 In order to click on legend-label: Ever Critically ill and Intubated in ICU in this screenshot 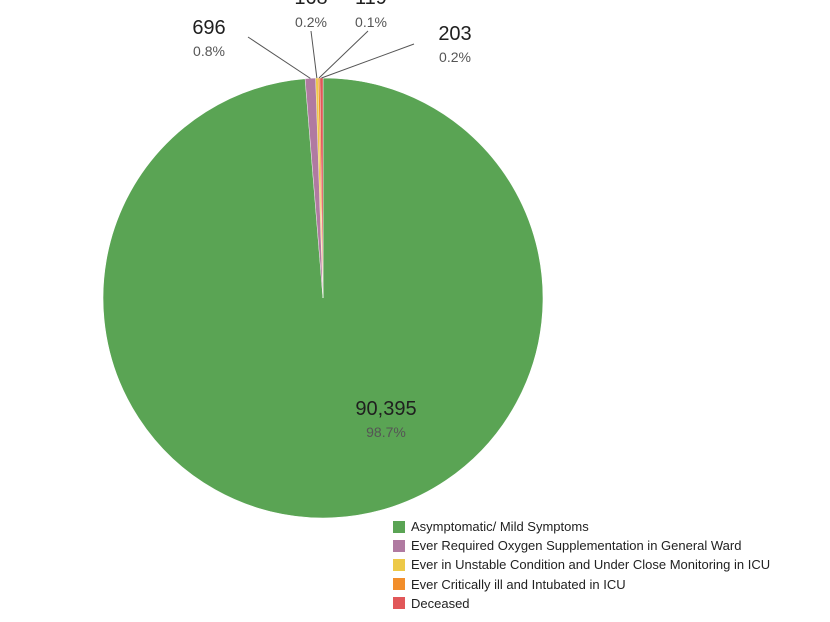, I will do `click(518, 584)`.